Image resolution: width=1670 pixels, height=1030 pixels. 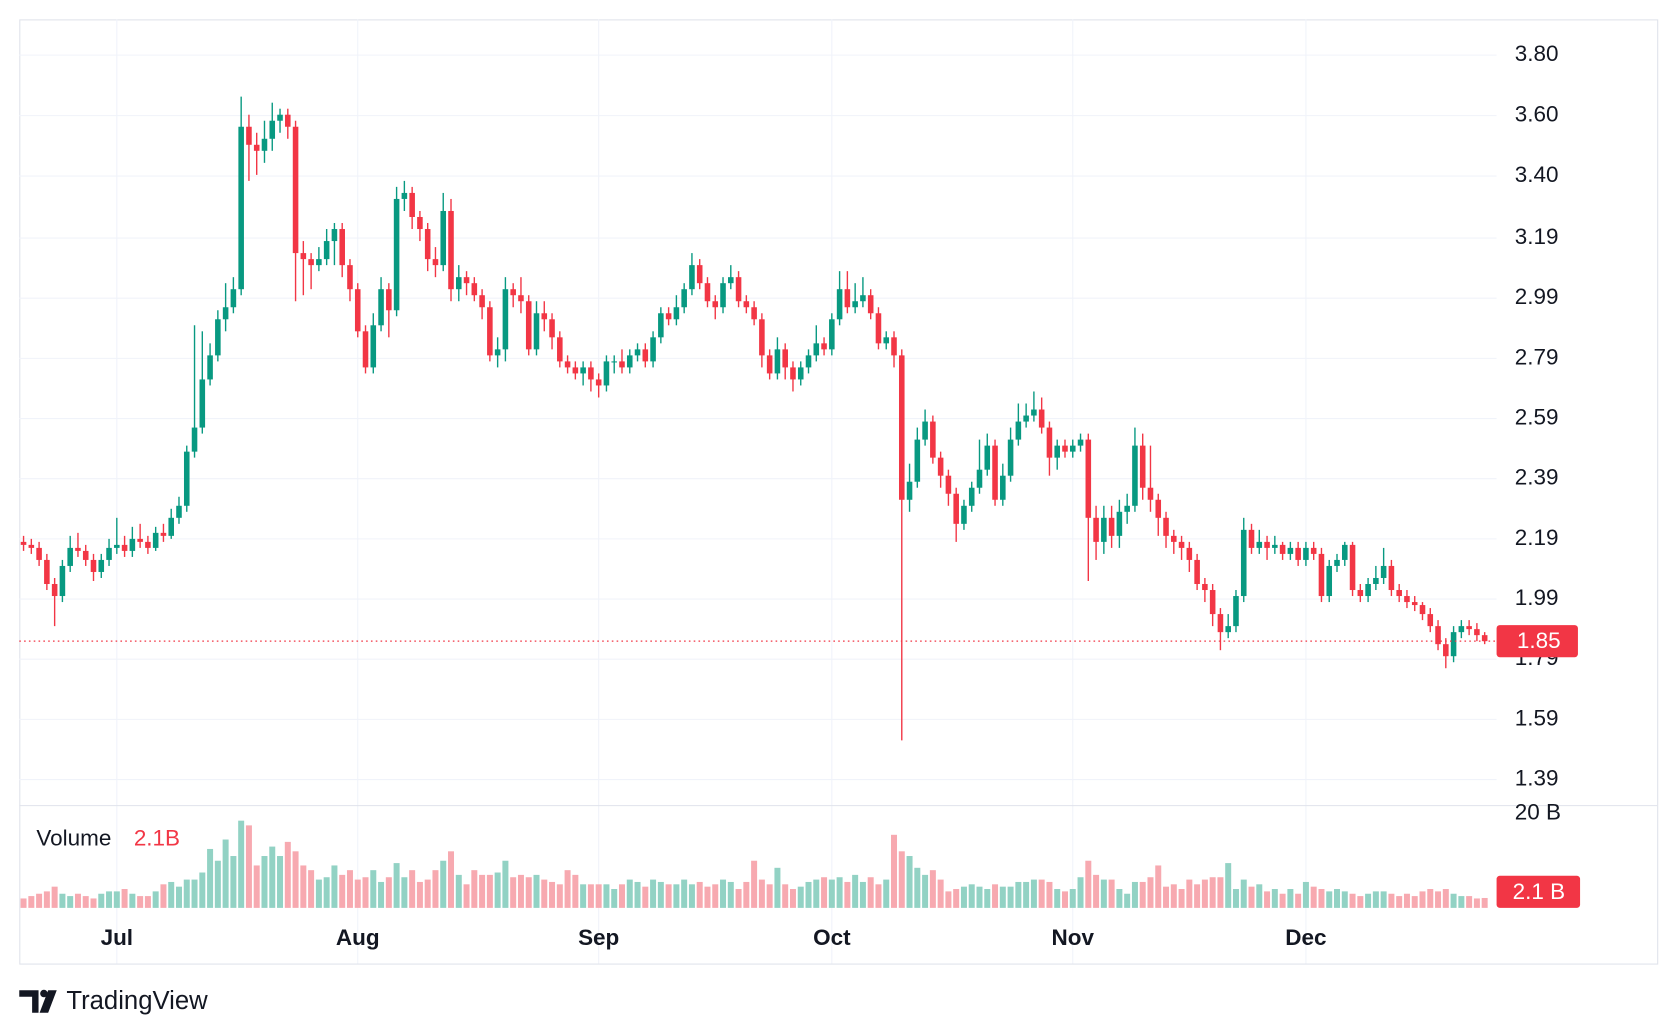 I want to click on volume-tick-label: 20 B, so click(x=1538, y=812).